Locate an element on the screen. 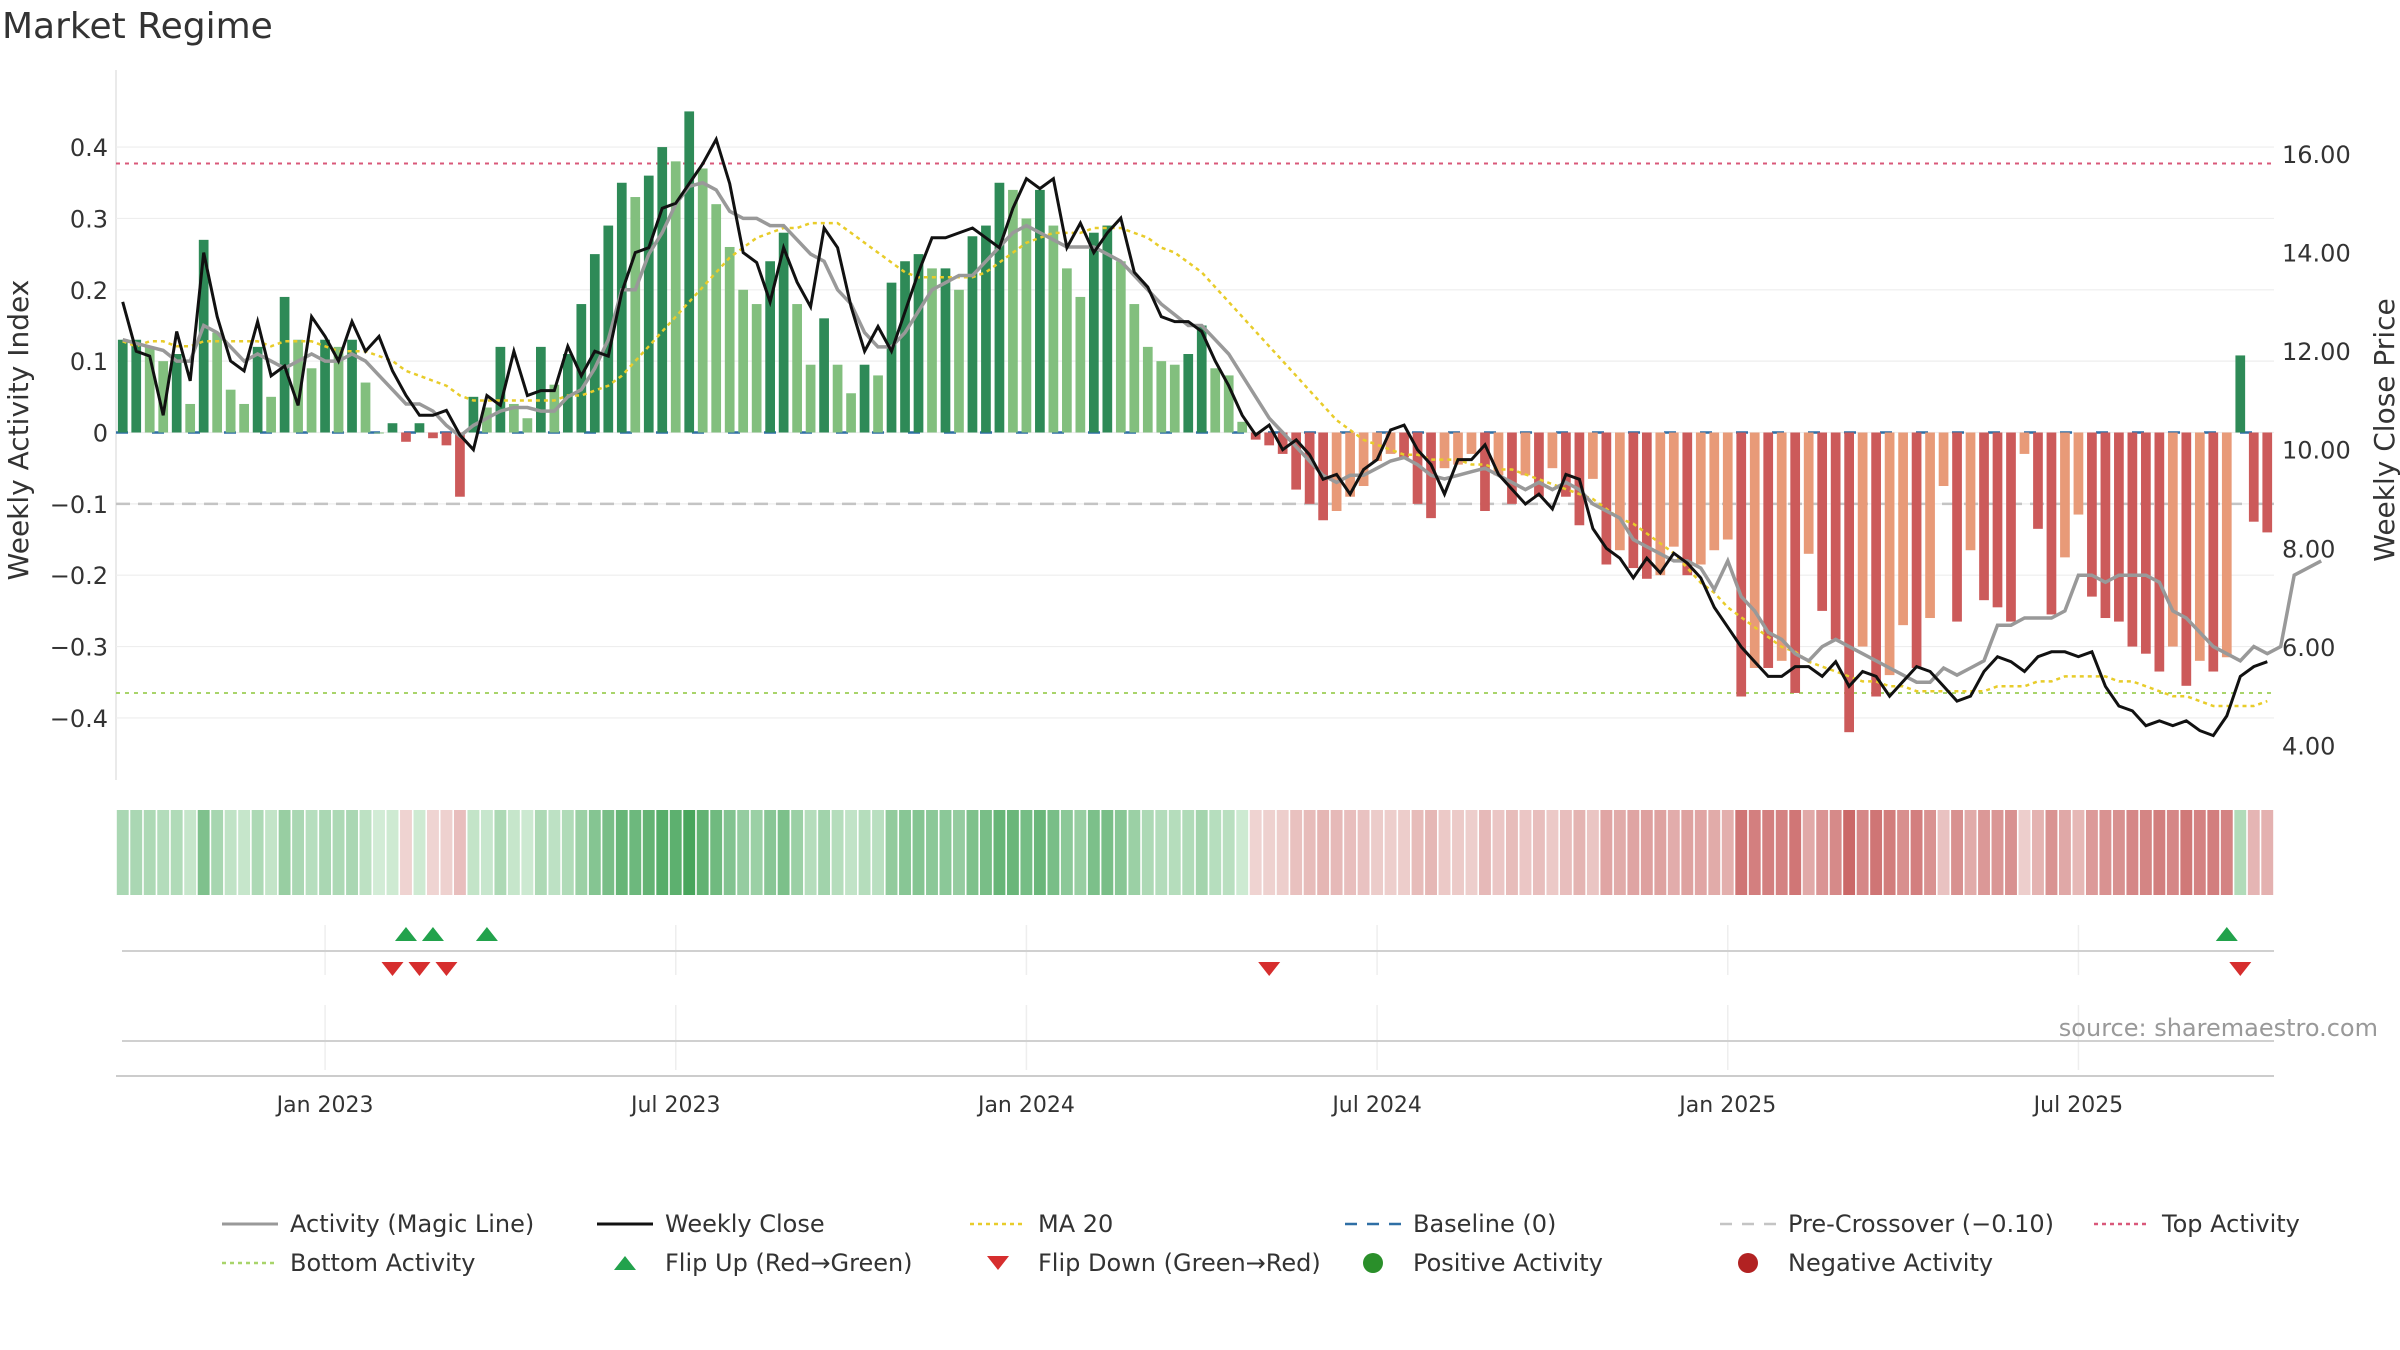  y-tick-label: 0.4 is located at coordinates (89, 148).